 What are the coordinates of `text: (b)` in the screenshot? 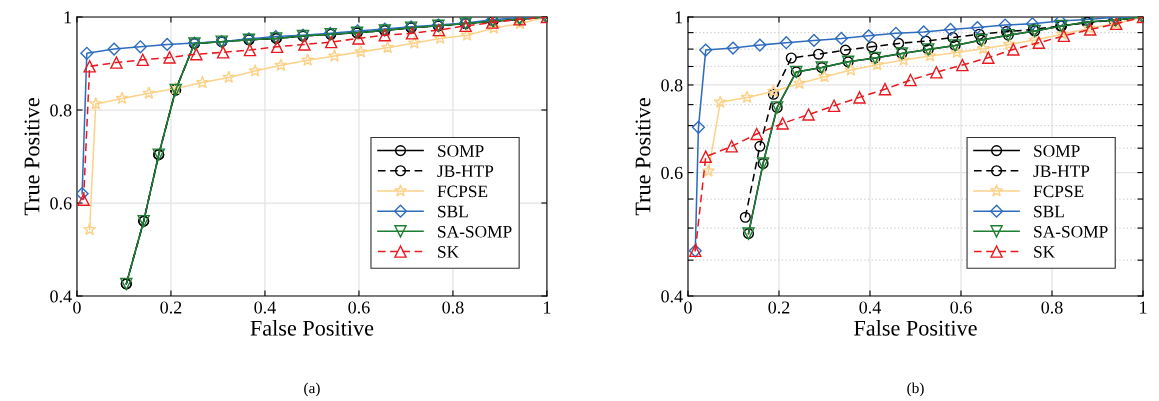 It's located at (915, 389).